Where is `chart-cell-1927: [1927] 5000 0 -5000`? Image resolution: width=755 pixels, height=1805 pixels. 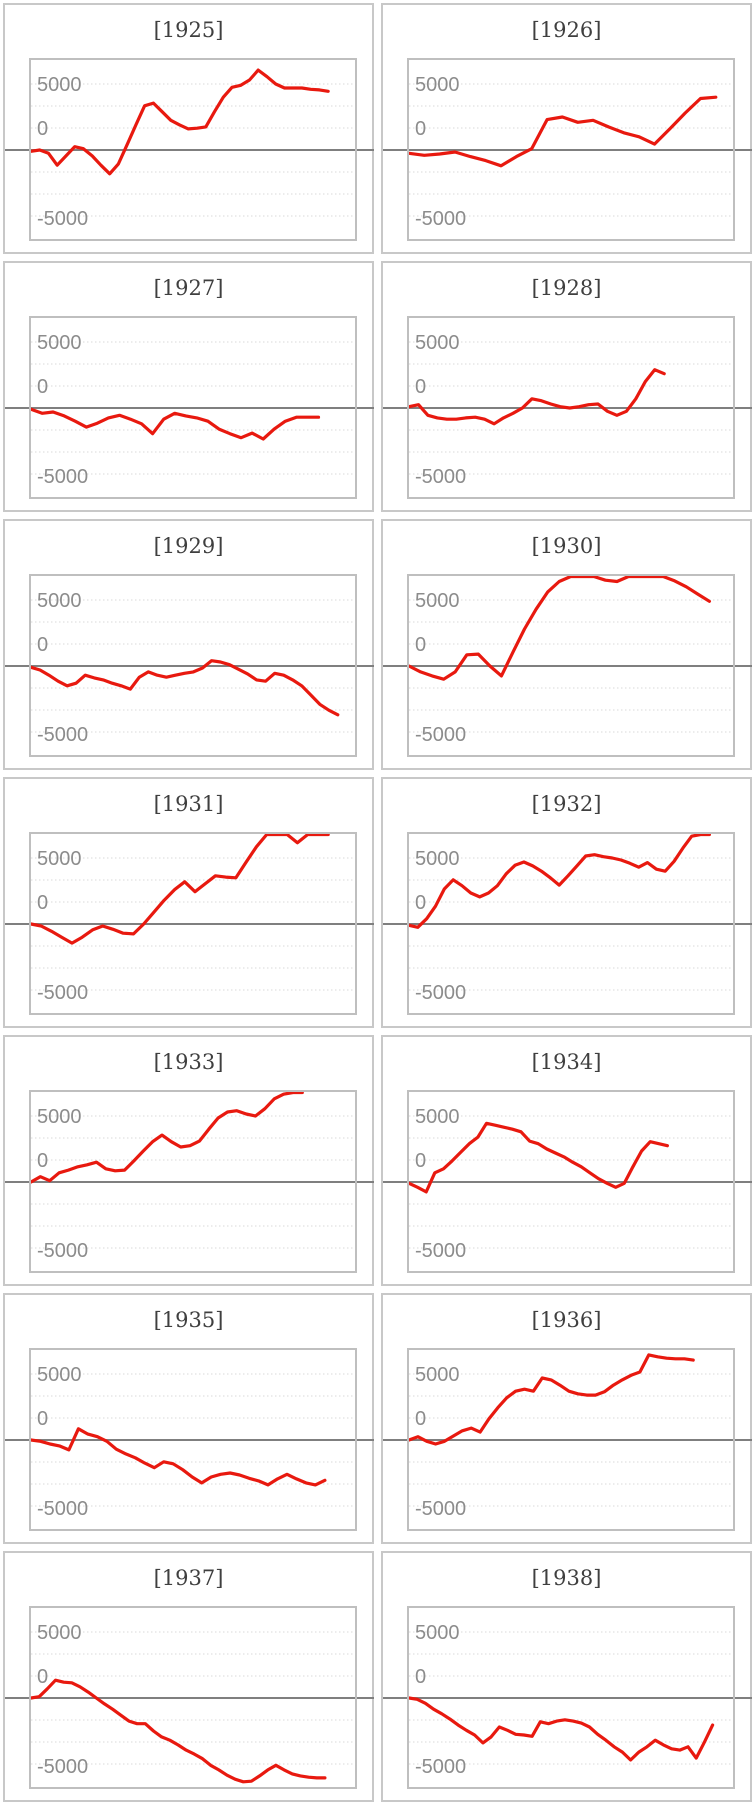 chart-cell-1927: [1927] 5000 0 -5000 is located at coordinates (188, 386).